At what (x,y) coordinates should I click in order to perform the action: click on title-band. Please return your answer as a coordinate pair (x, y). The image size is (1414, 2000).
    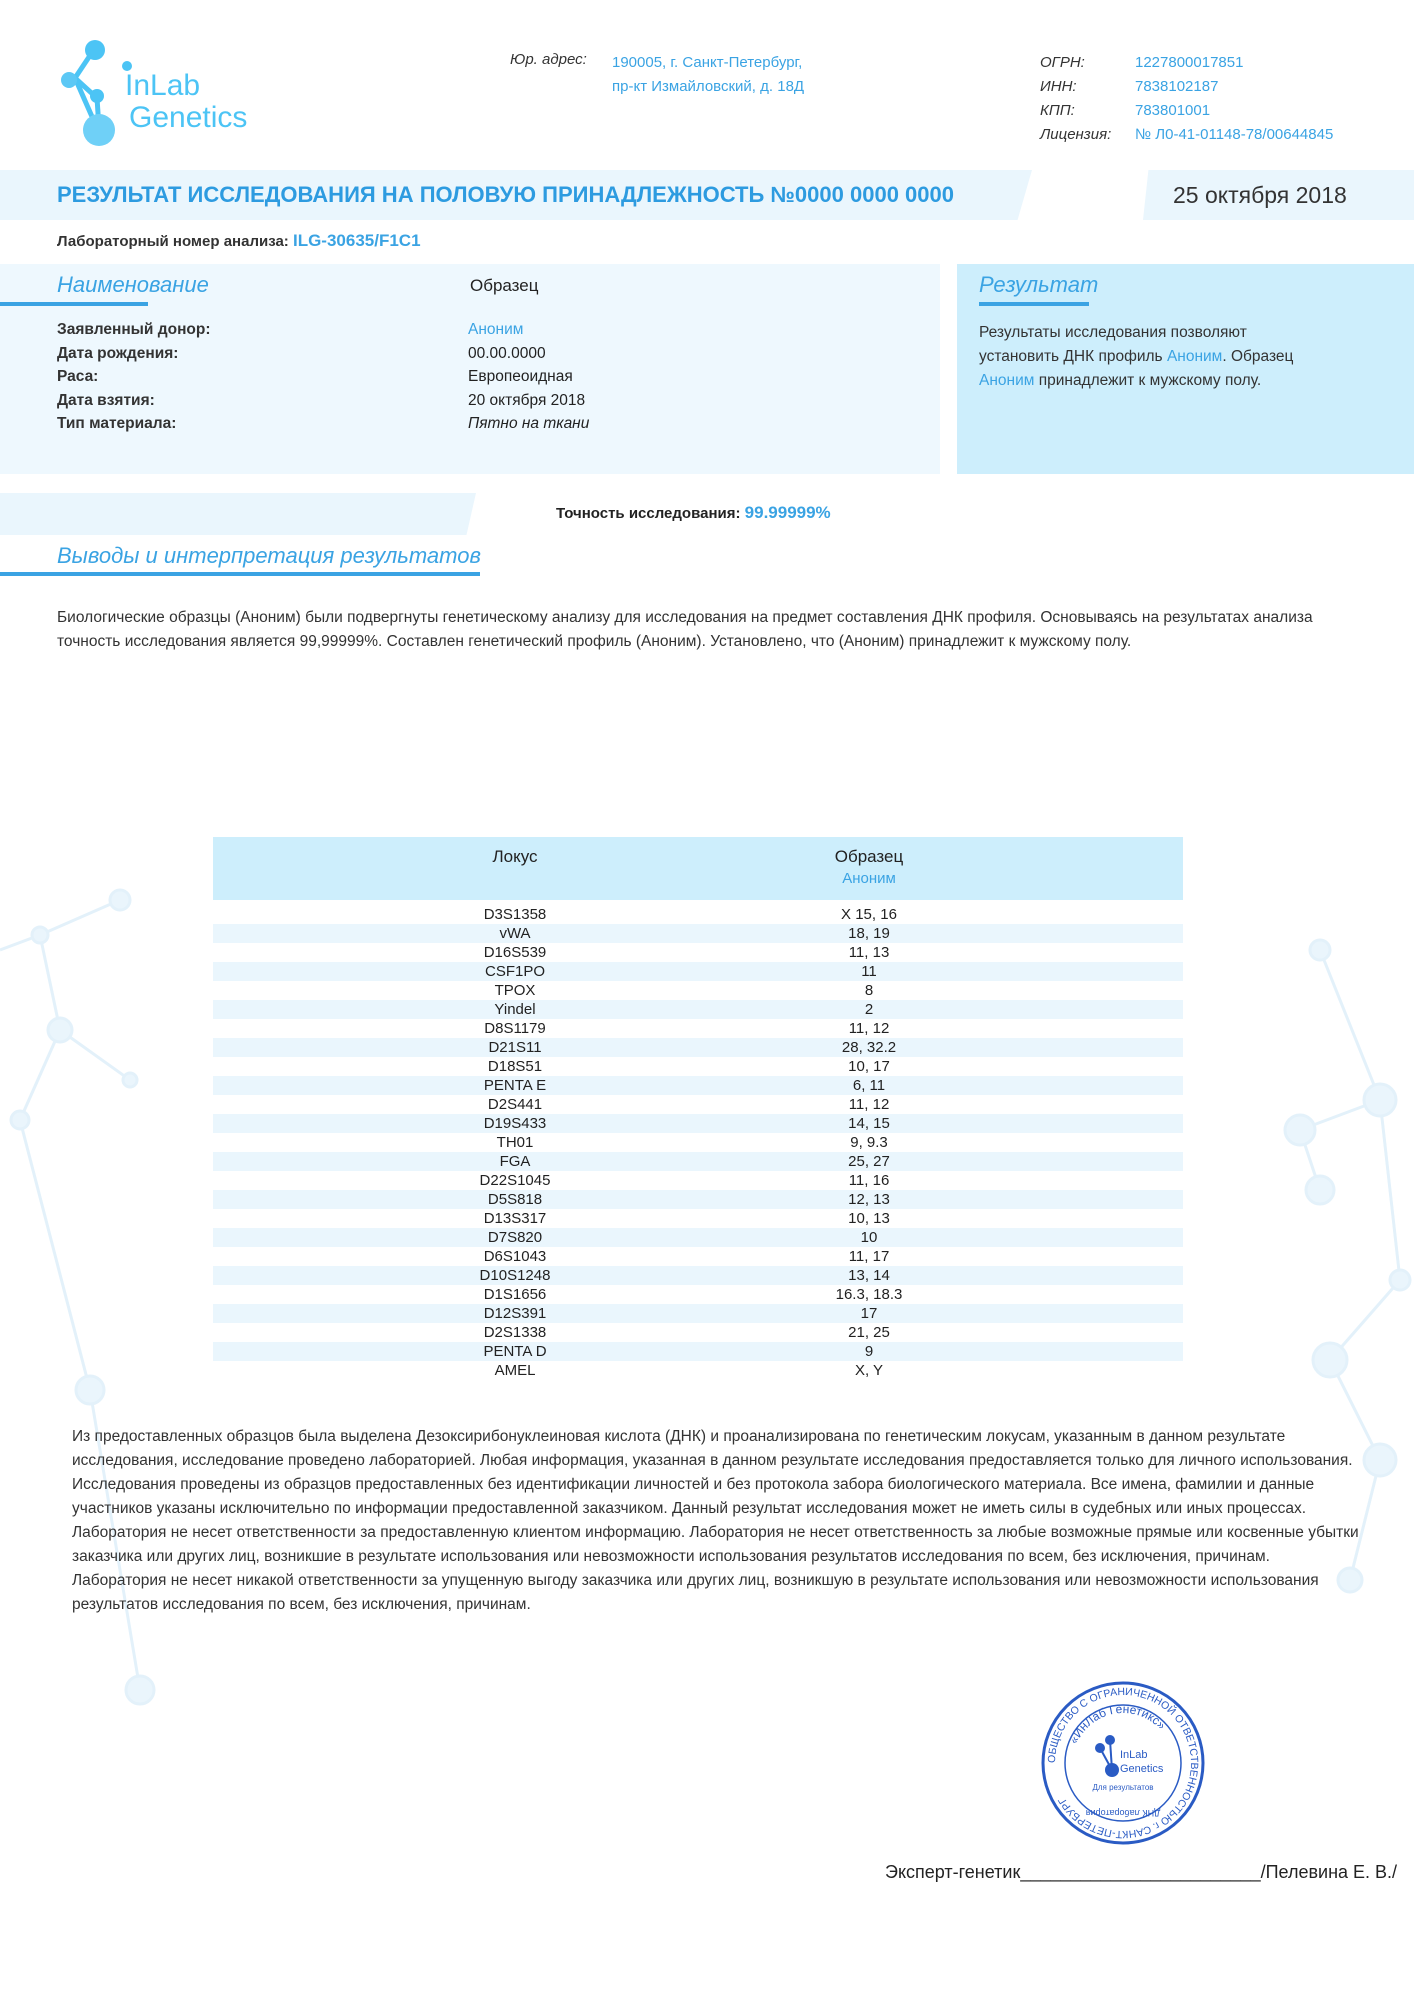
    Looking at the image, I should click on (516, 195).